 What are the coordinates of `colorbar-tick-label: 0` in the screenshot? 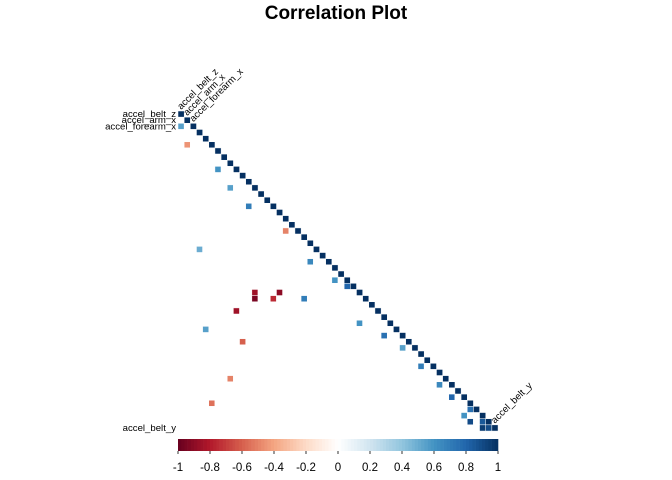 It's located at (338, 468).